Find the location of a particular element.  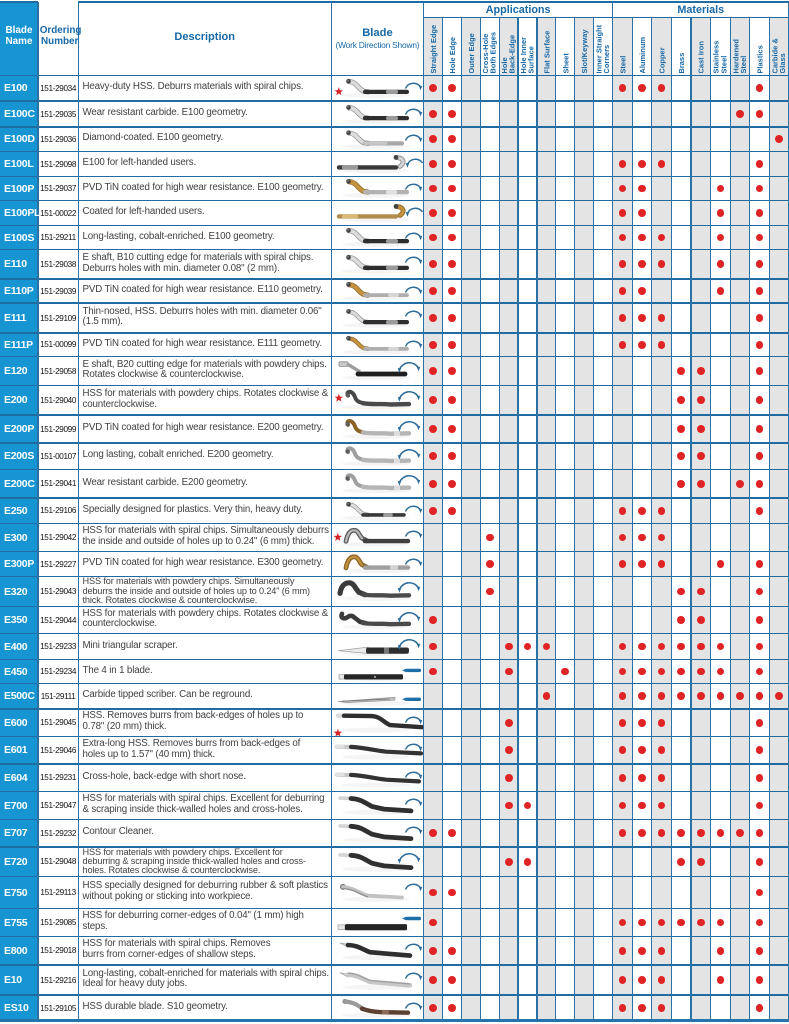

svg-text: Glass is located at coordinates (782, 63).